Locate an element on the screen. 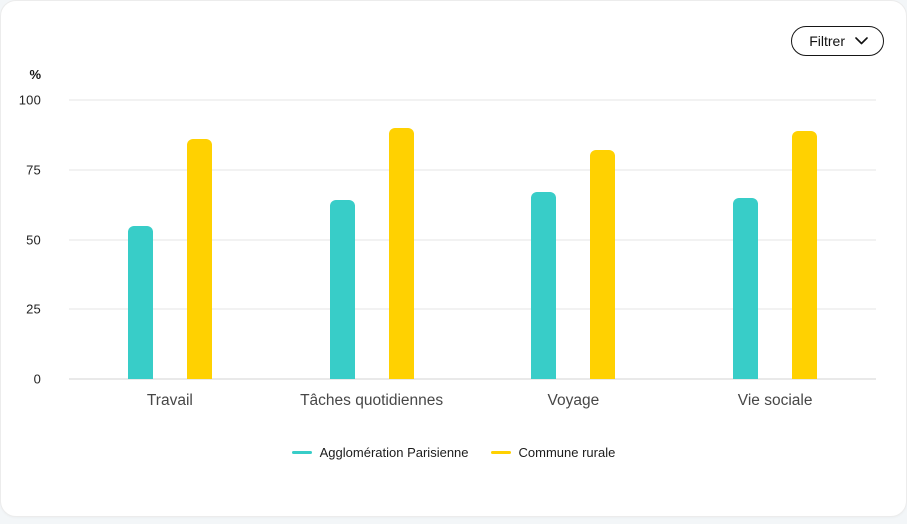 Image resolution: width=907 pixels, height=524 pixels. legend-item-agglomeration-parisienne: Agglomération Parisienne is located at coordinates (380, 452).